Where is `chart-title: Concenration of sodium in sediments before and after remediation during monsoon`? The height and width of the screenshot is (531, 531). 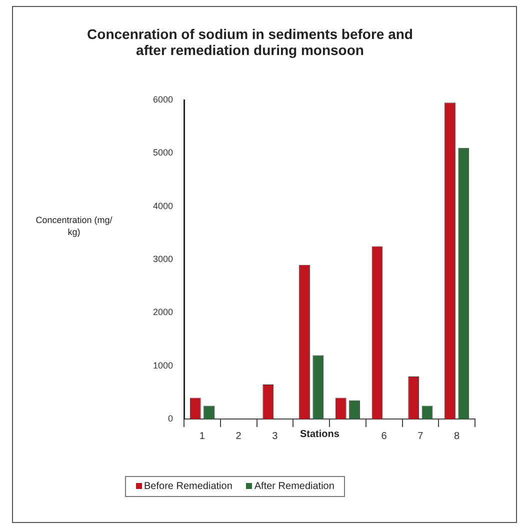
chart-title: Concenration of sodium in sediments before and after remediation during monsoon is located at coordinates (250, 42).